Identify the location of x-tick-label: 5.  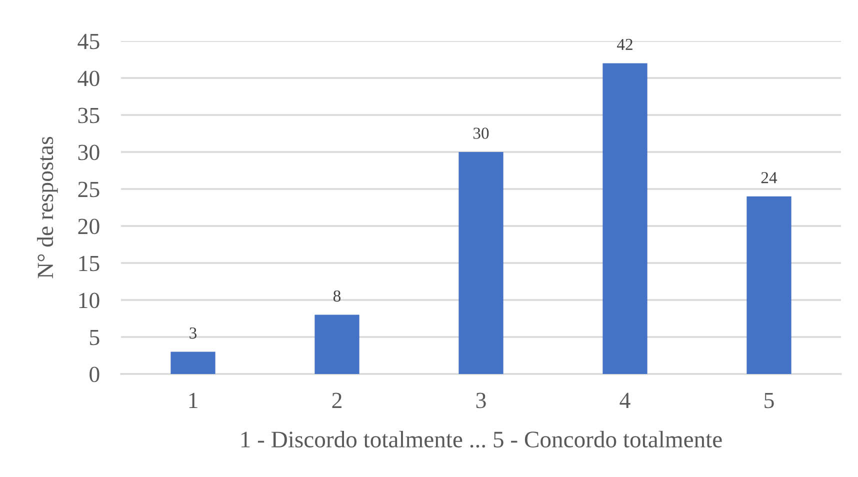
(769, 400).